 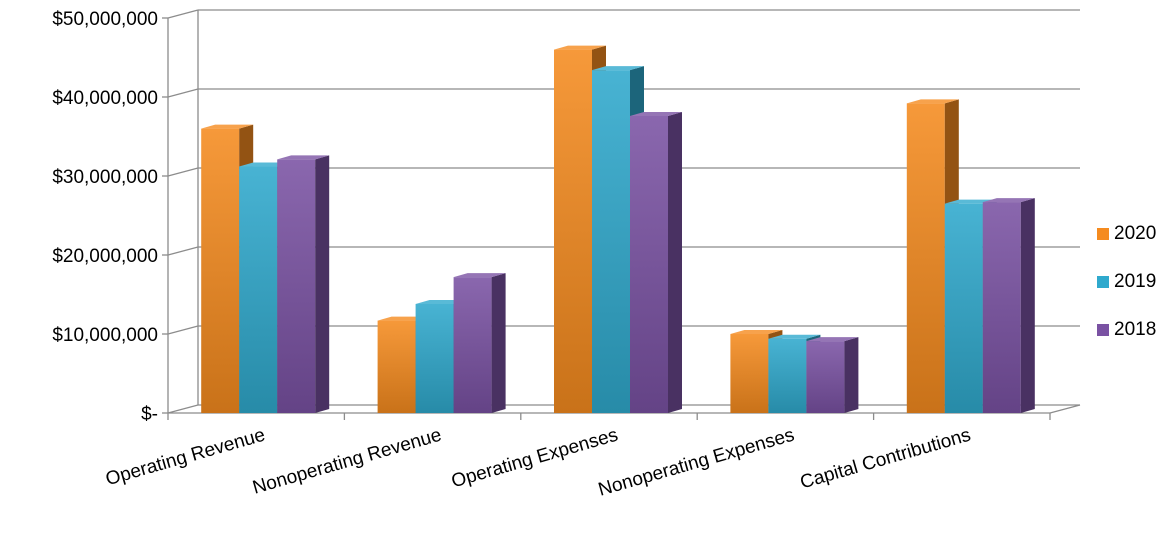 I want to click on legend-label: 2018, so click(x=1135, y=329).